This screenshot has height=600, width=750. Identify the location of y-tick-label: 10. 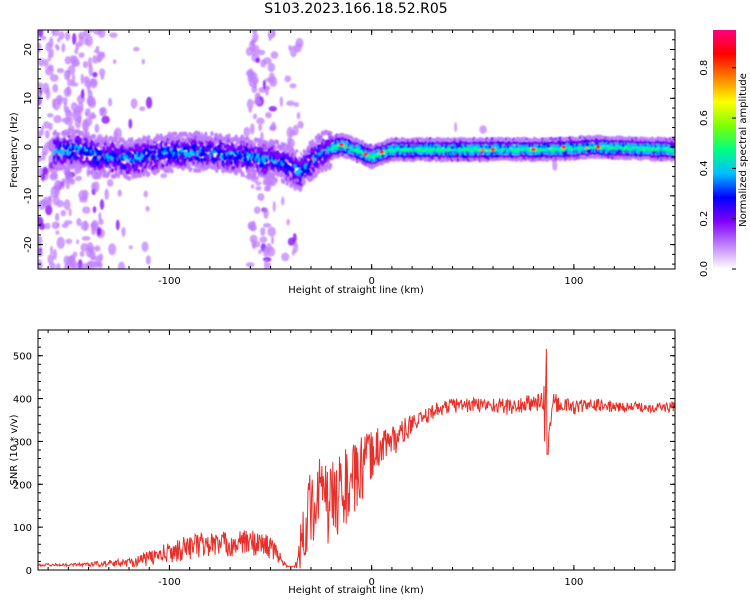
(28, 98).